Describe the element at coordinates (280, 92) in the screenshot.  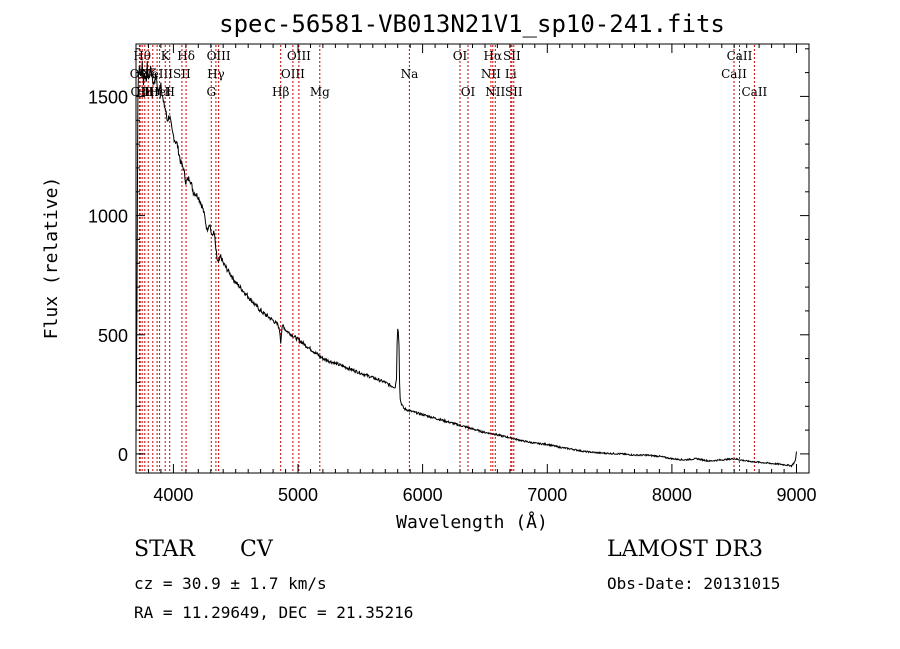
I see `line-label-15: Hβ` at that location.